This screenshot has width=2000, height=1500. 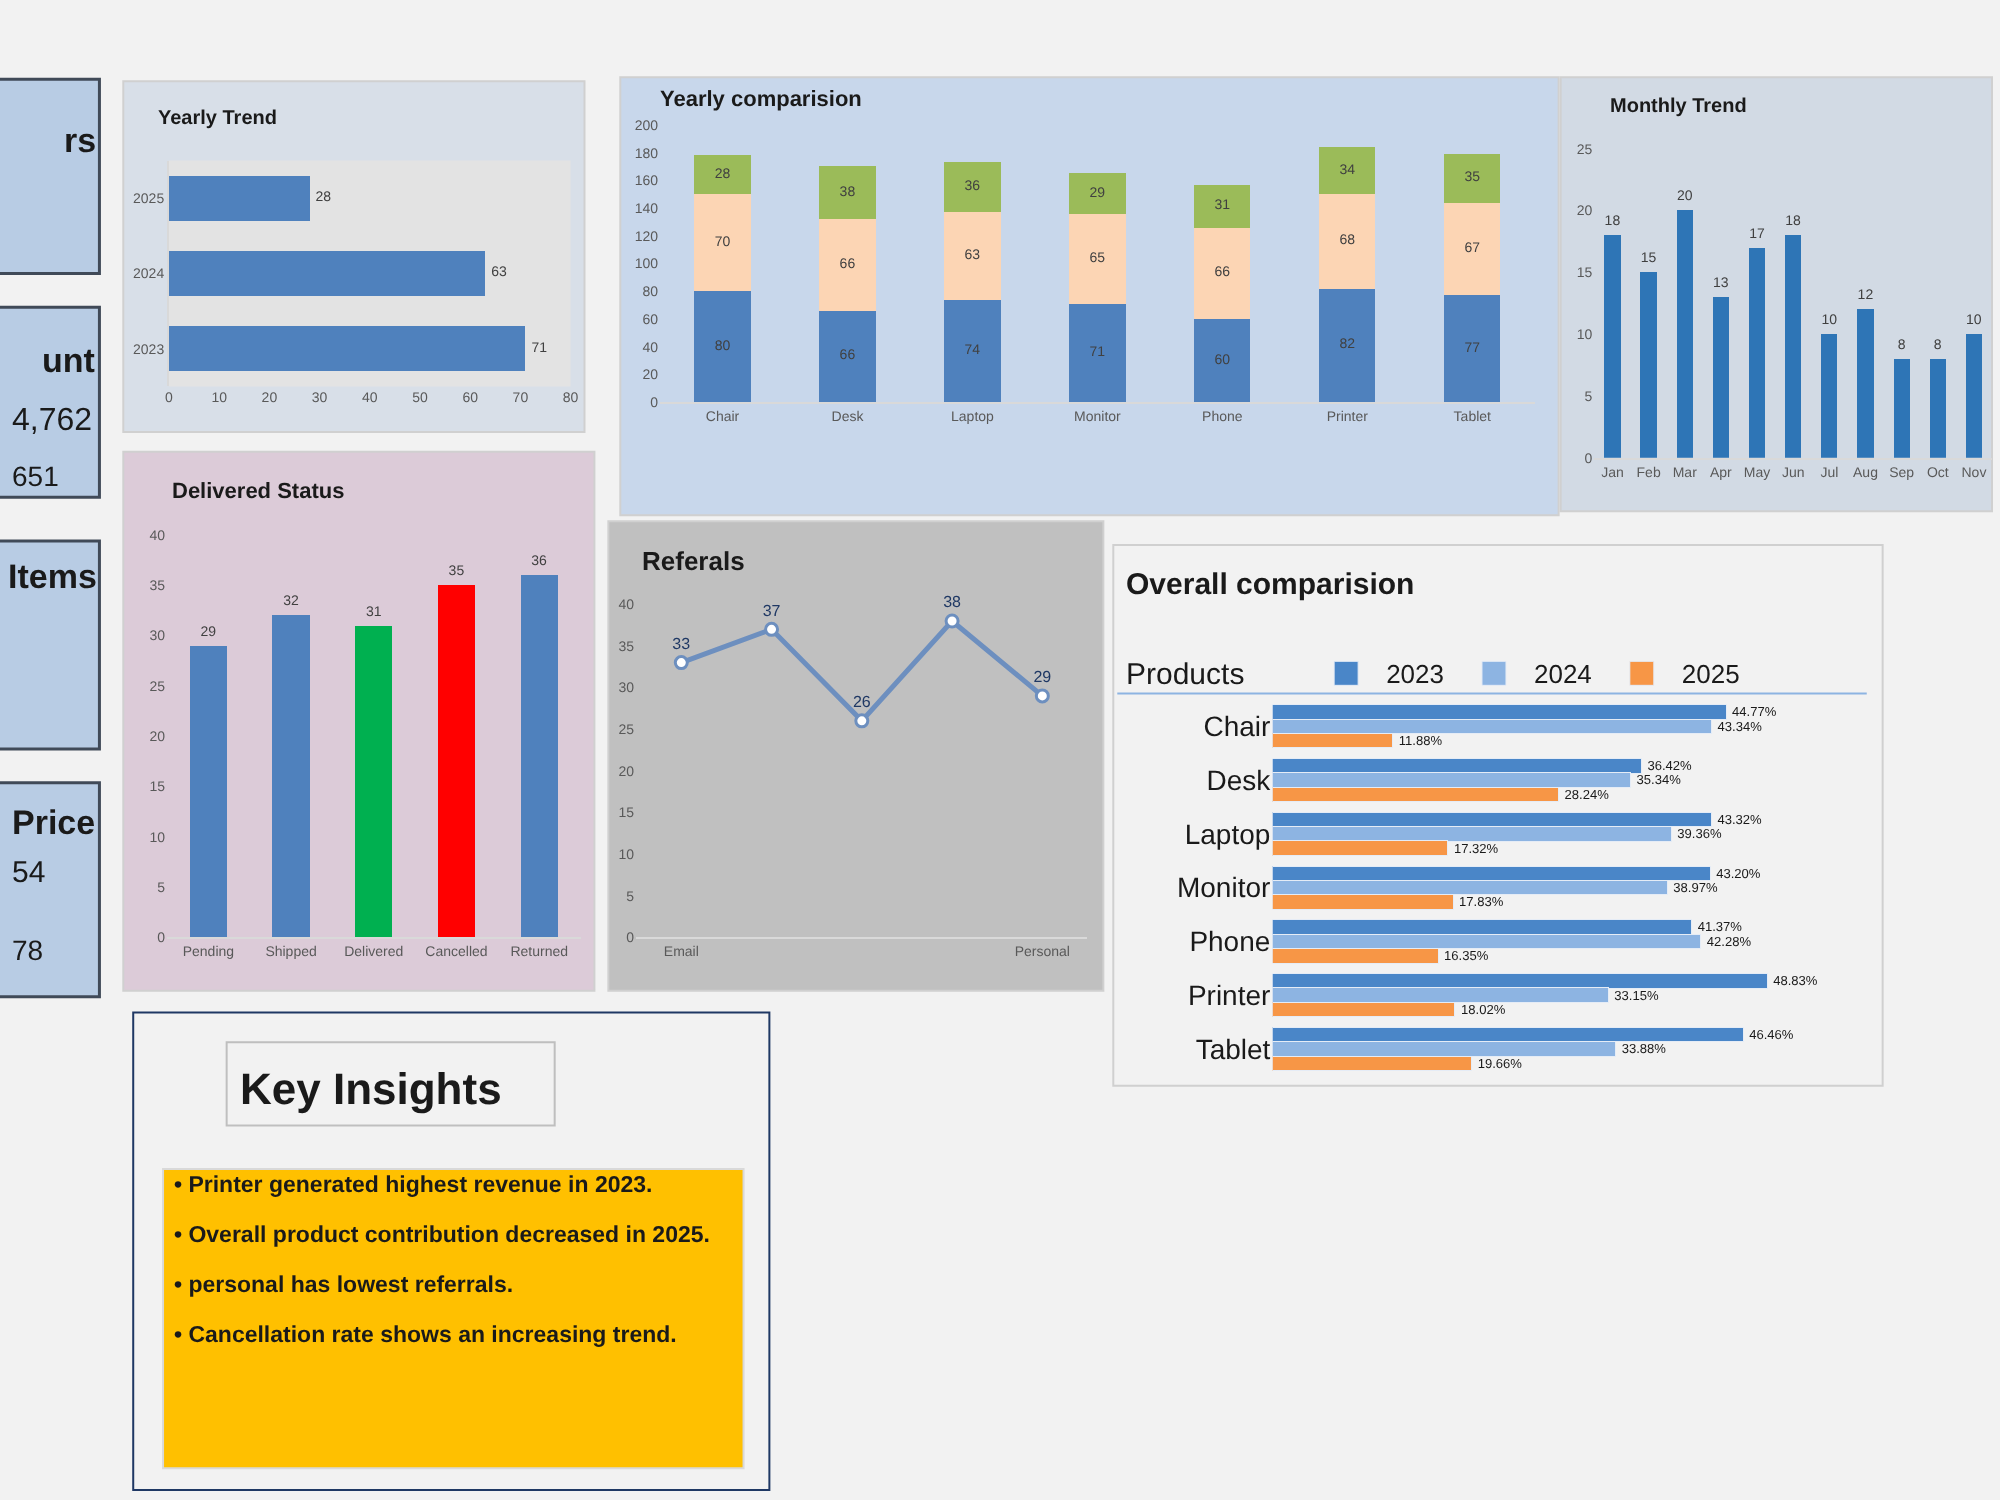 I want to click on chart-title: Yearly Trend, so click(x=217, y=119).